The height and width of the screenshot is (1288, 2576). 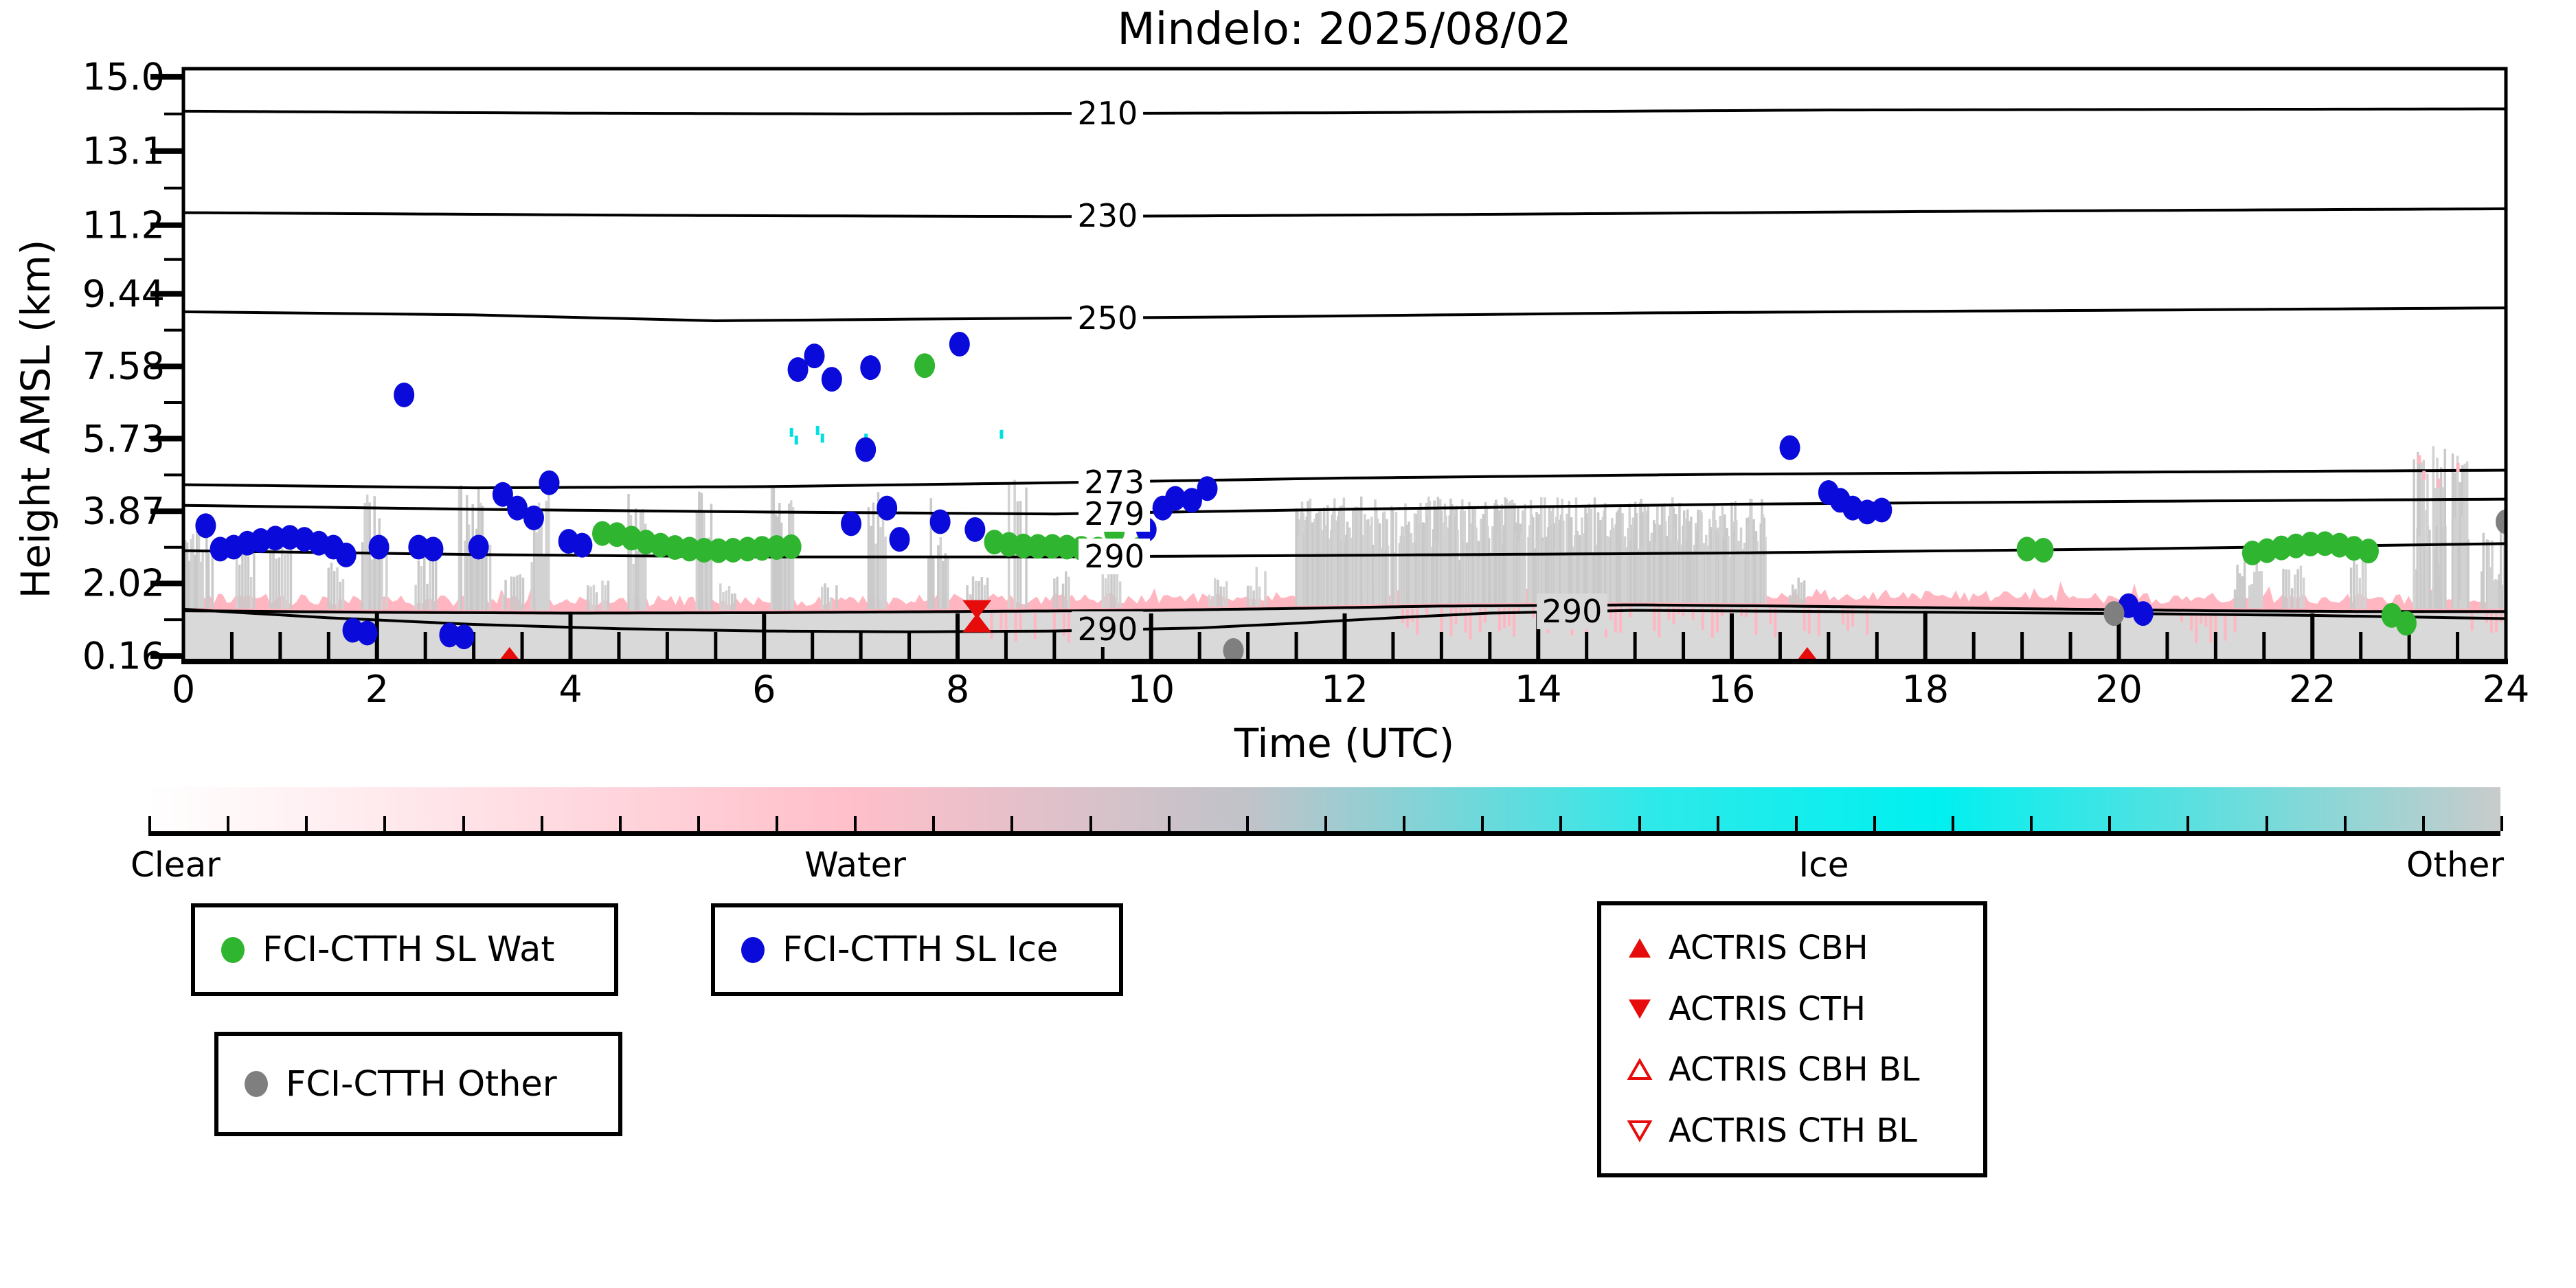 I want to click on legend-label: ACTRIS CTH BL, so click(x=1793, y=1130).